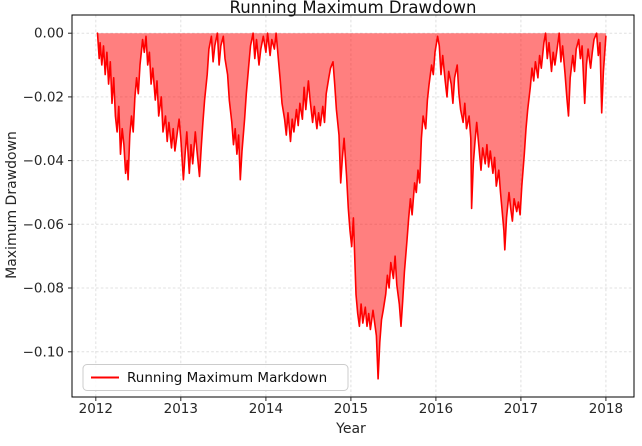  I want to click on x-tick-label: 2014, so click(266, 409).